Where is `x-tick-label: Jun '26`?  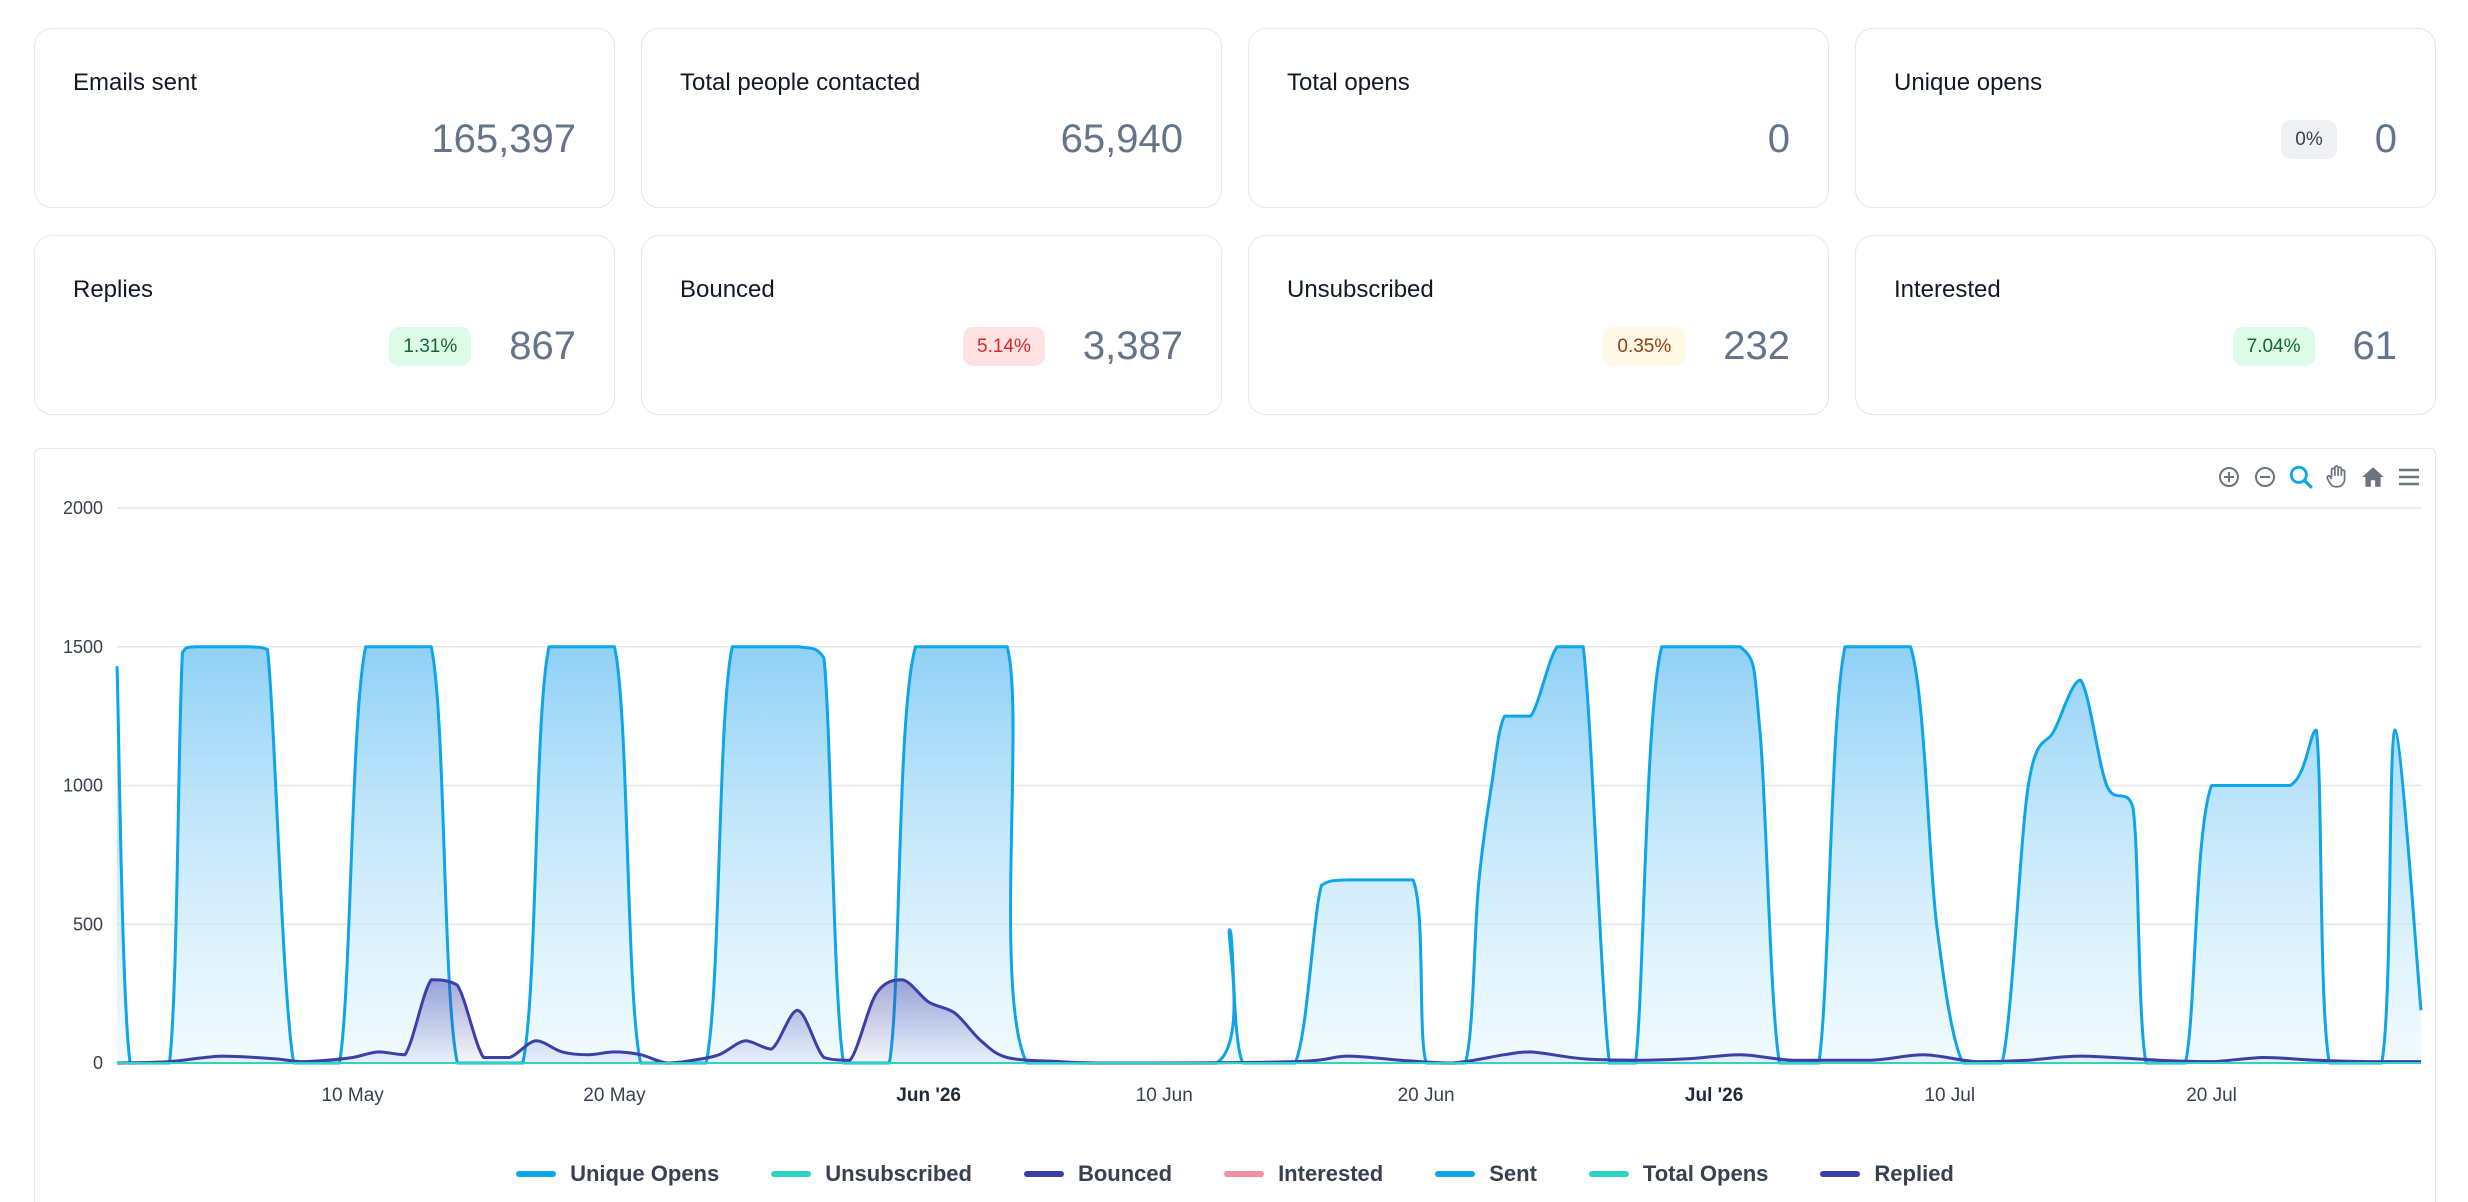 x-tick-label: Jun '26 is located at coordinates (928, 1095).